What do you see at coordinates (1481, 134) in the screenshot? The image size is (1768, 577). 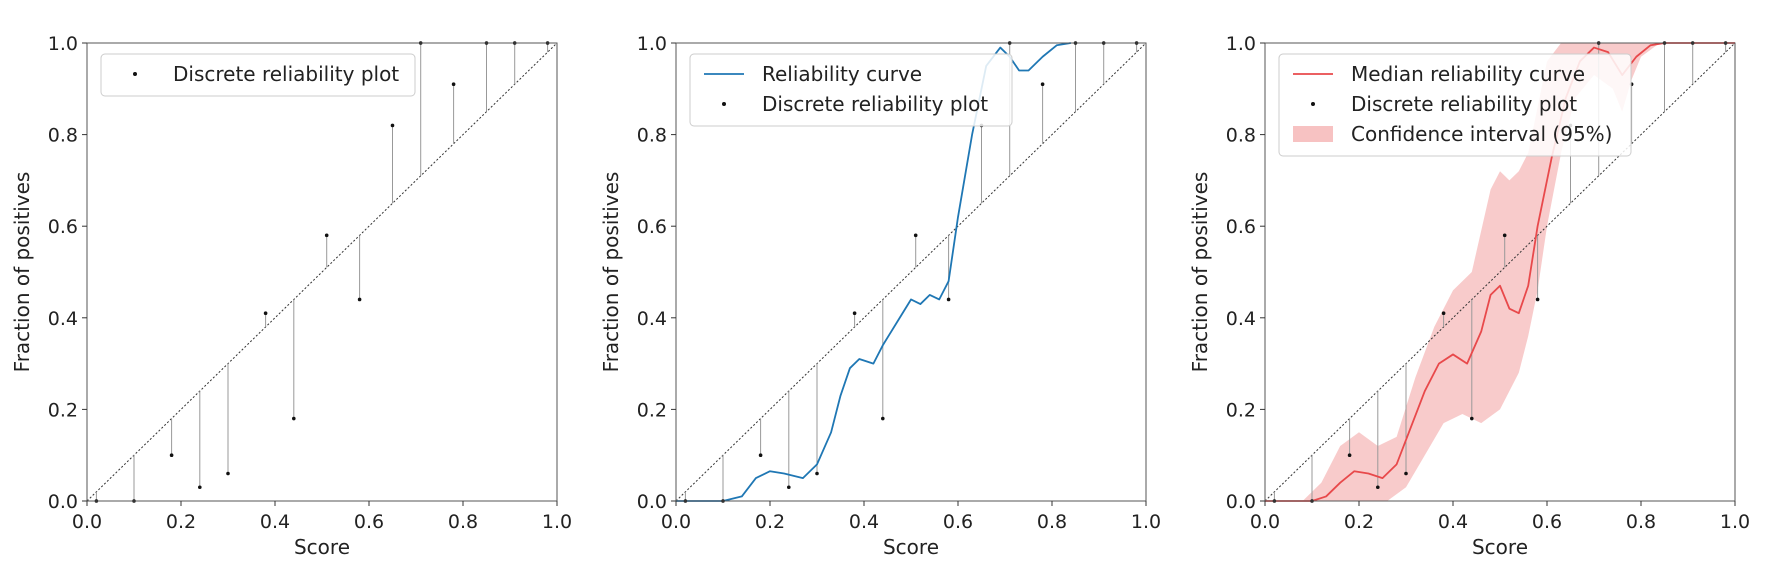 I see `legend-entry: Confidence interval (95%)` at bounding box center [1481, 134].